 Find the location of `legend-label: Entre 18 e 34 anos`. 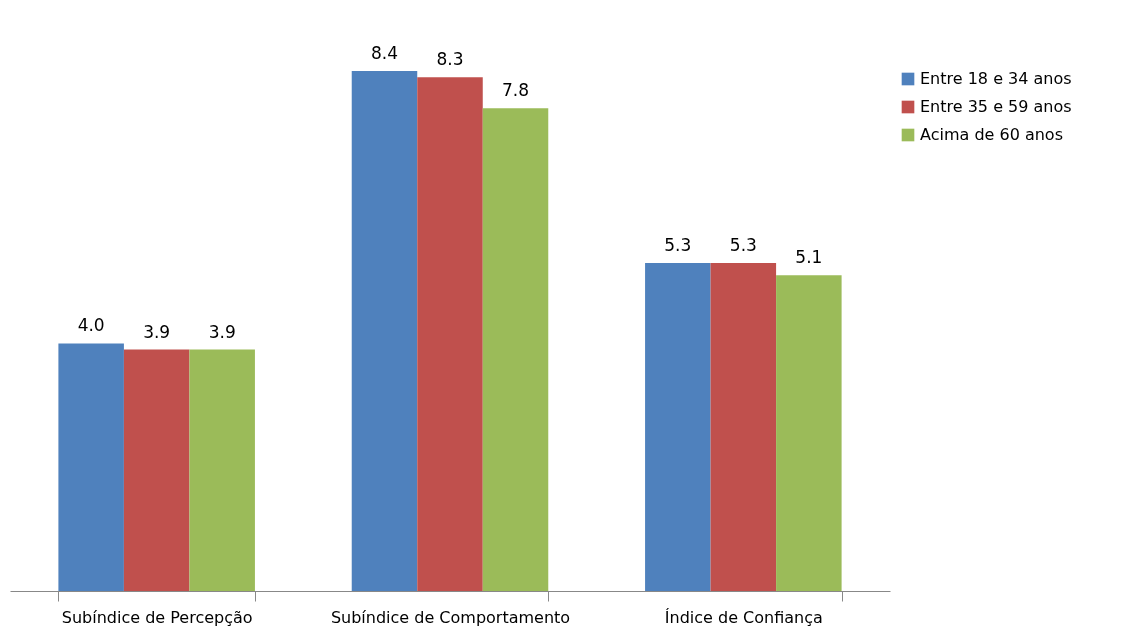

legend-label: Entre 18 e 34 anos is located at coordinates (996, 78).